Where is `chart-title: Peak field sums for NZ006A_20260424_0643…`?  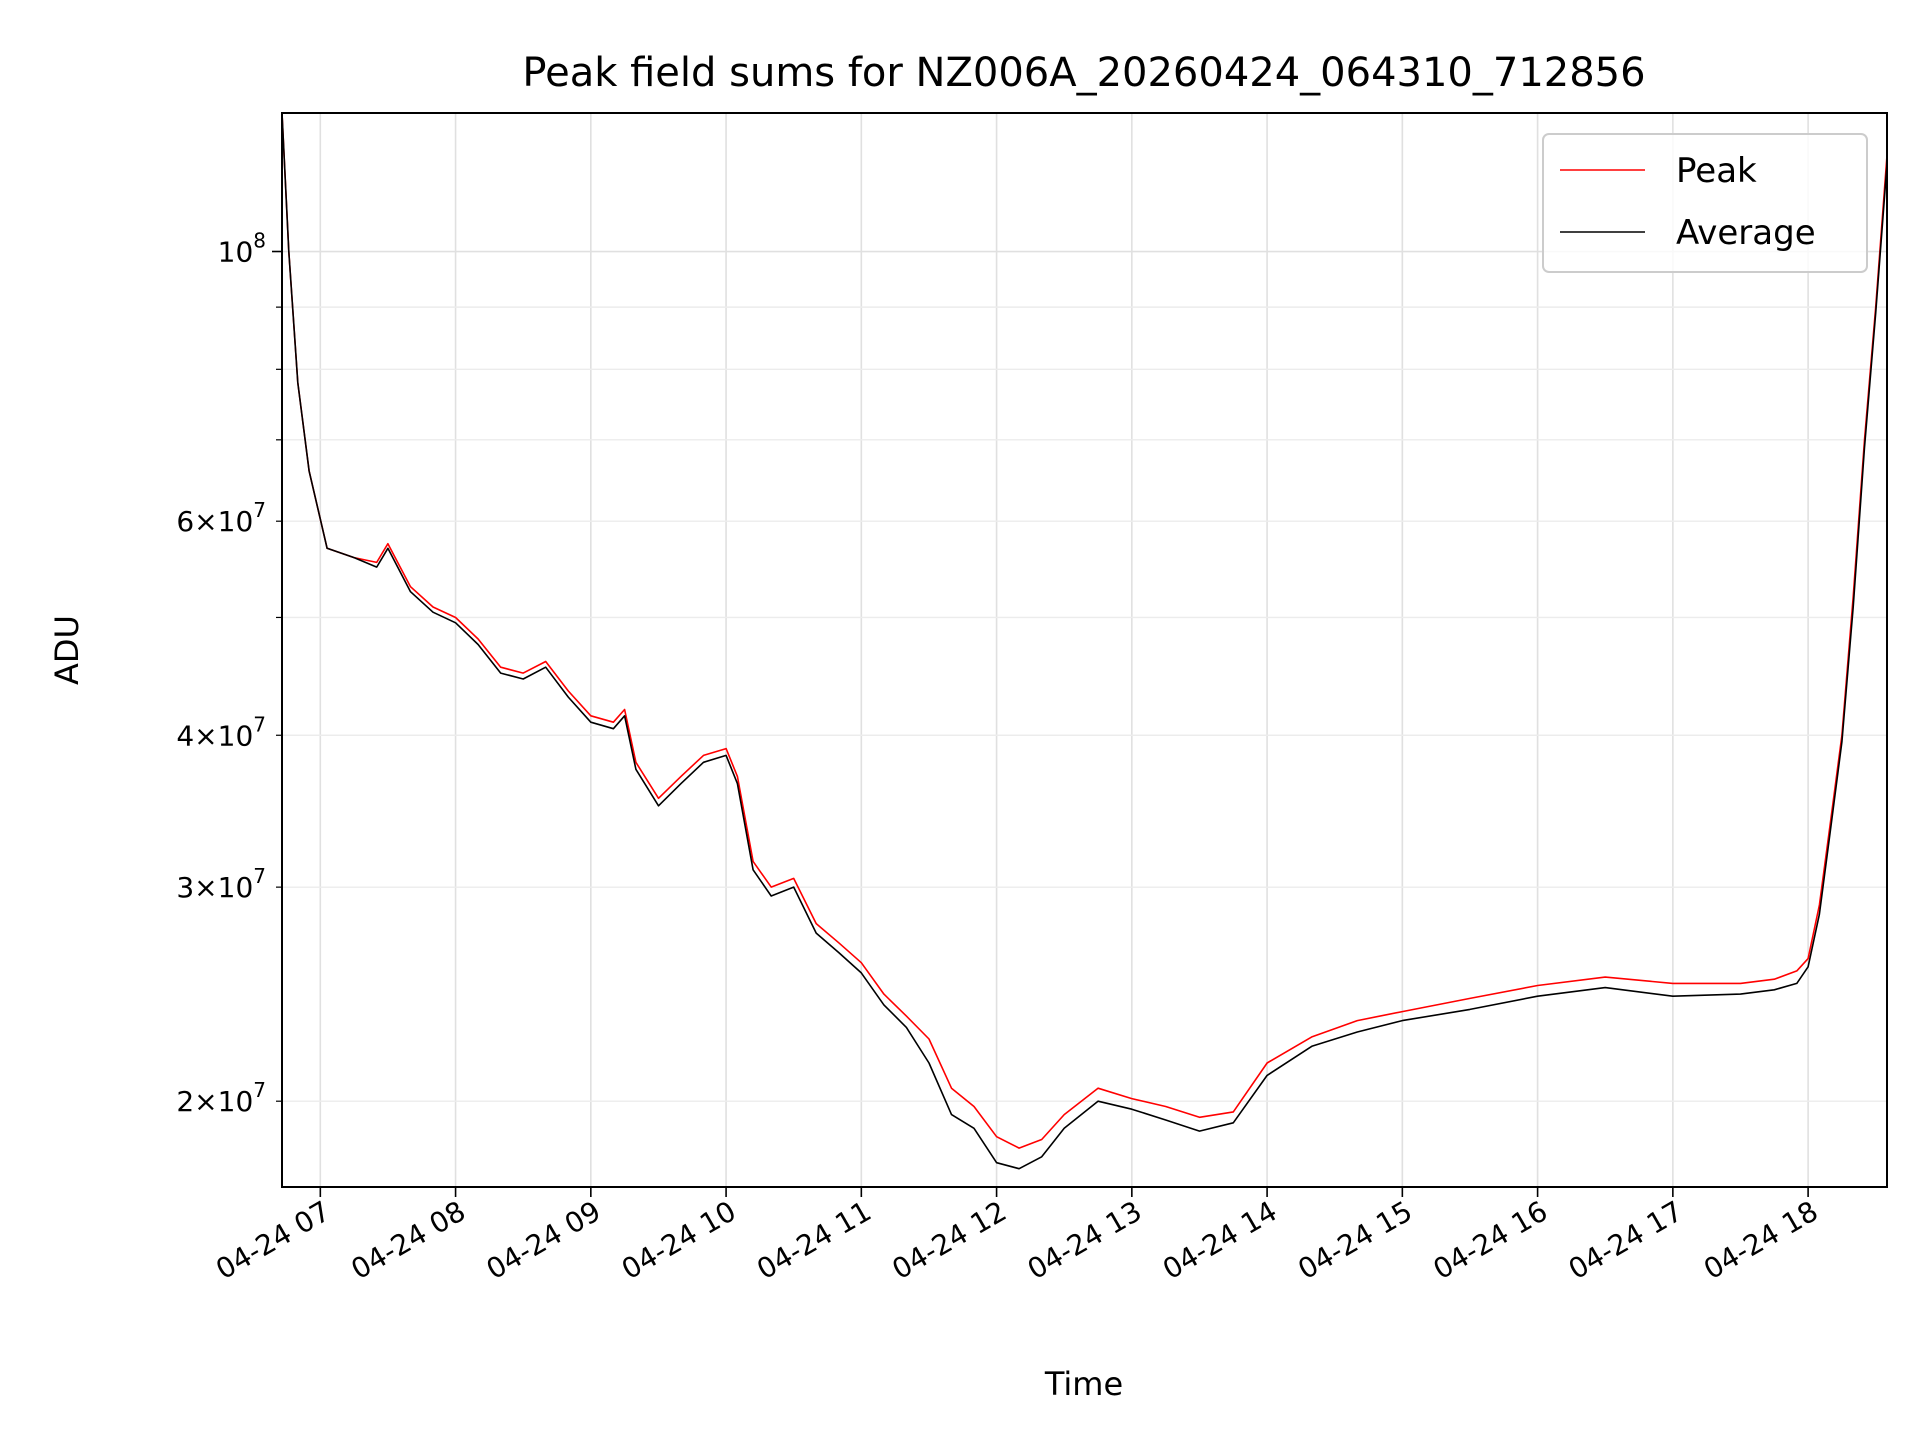 chart-title: Peak field sums for NZ006A_20260424_0643… is located at coordinates (1083, 73).